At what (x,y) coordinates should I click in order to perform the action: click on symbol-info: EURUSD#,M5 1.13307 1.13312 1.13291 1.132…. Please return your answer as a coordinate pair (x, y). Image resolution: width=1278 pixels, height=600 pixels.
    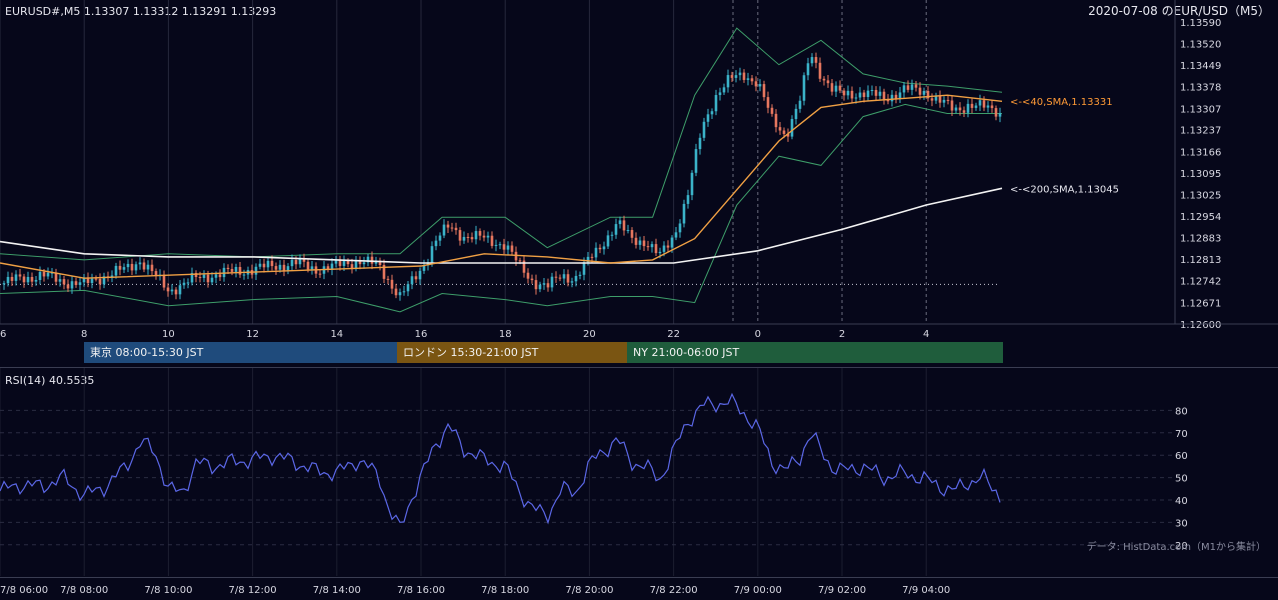
    Looking at the image, I should click on (141, 11).